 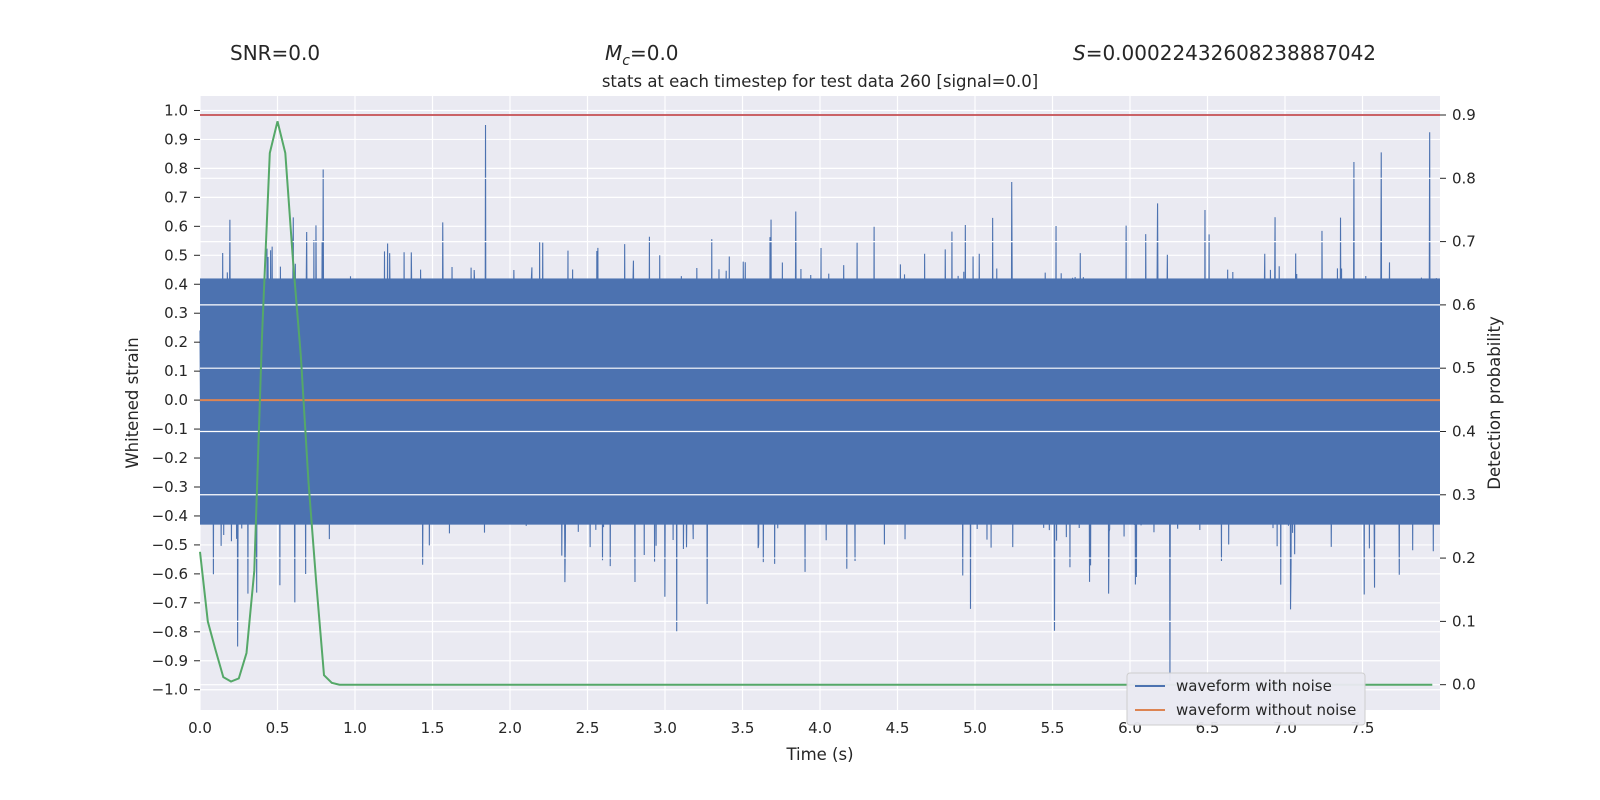 What do you see at coordinates (665, 728) in the screenshot?
I see `x-tick-label: 3.0` at bounding box center [665, 728].